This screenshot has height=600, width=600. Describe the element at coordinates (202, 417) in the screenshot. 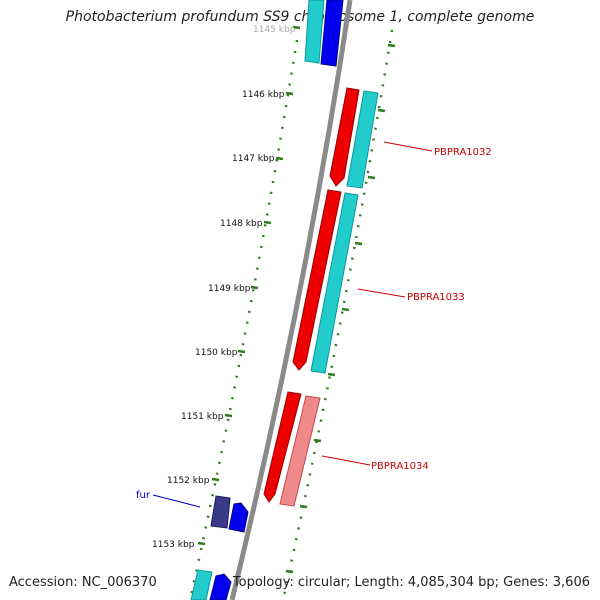

I see `kbp-tick-label-1151: 1151 kbp` at that location.